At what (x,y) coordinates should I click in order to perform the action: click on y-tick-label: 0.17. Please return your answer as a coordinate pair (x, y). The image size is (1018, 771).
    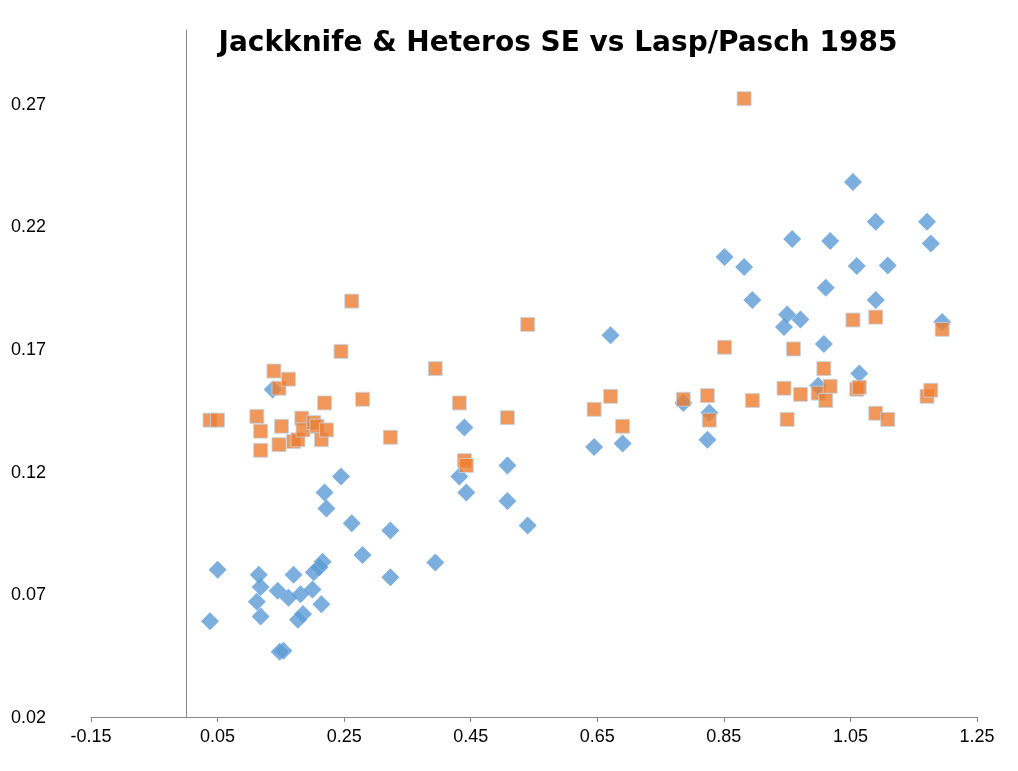
    Looking at the image, I should click on (28, 348).